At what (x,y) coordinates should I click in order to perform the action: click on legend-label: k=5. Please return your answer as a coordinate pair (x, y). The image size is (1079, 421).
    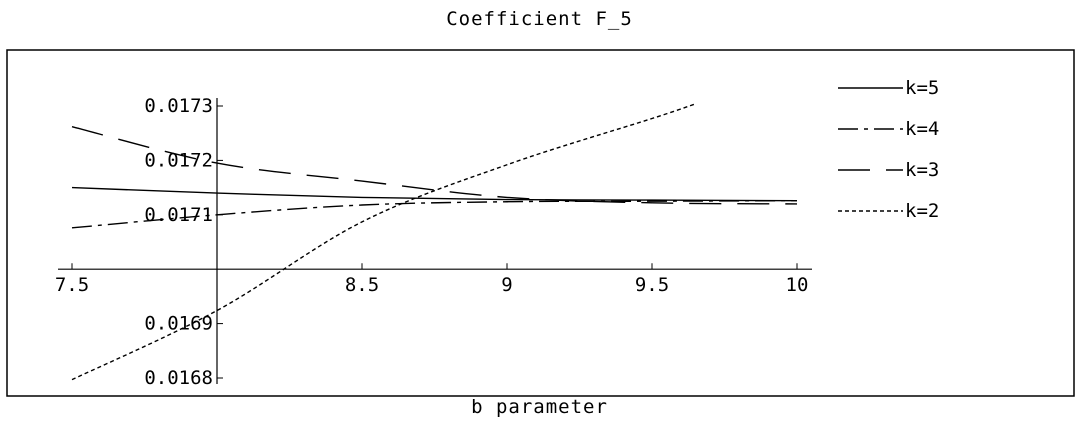
    Looking at the image, I should click on (922, 88).